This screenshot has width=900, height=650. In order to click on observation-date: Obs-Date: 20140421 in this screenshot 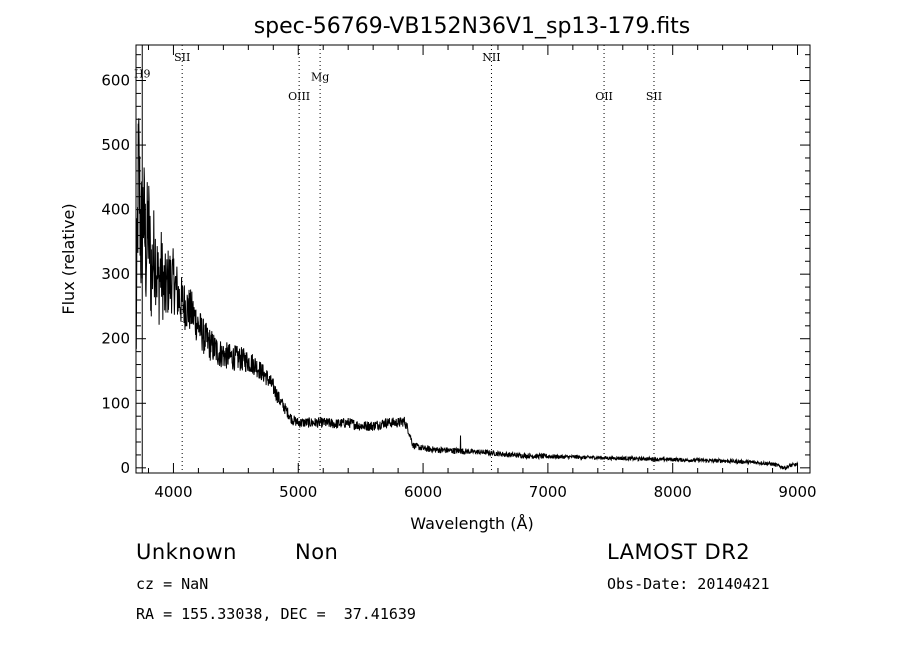, I will do `click(688, 584)`.